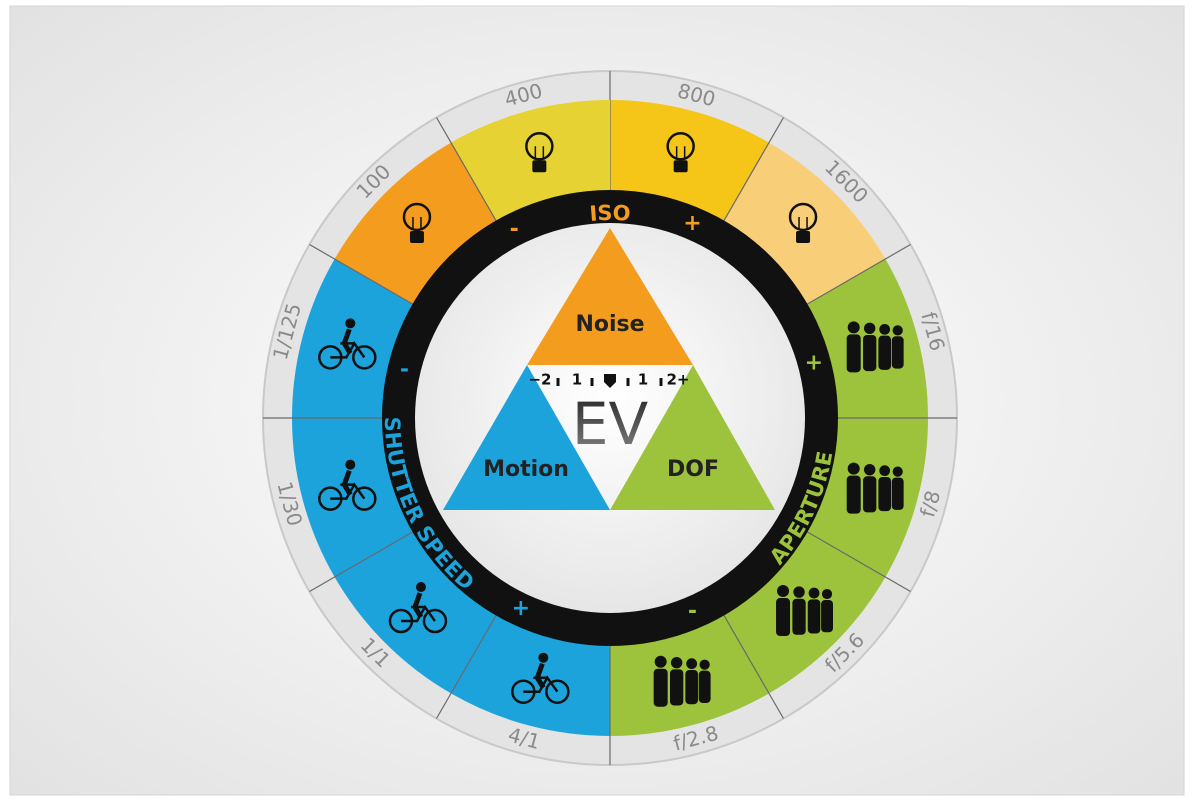 This screenshot has height=801, width=1194. What do you see at coordinates (610, 296) in the screenshot?
I see `noise-triangle` at bounding box center [610, 296].